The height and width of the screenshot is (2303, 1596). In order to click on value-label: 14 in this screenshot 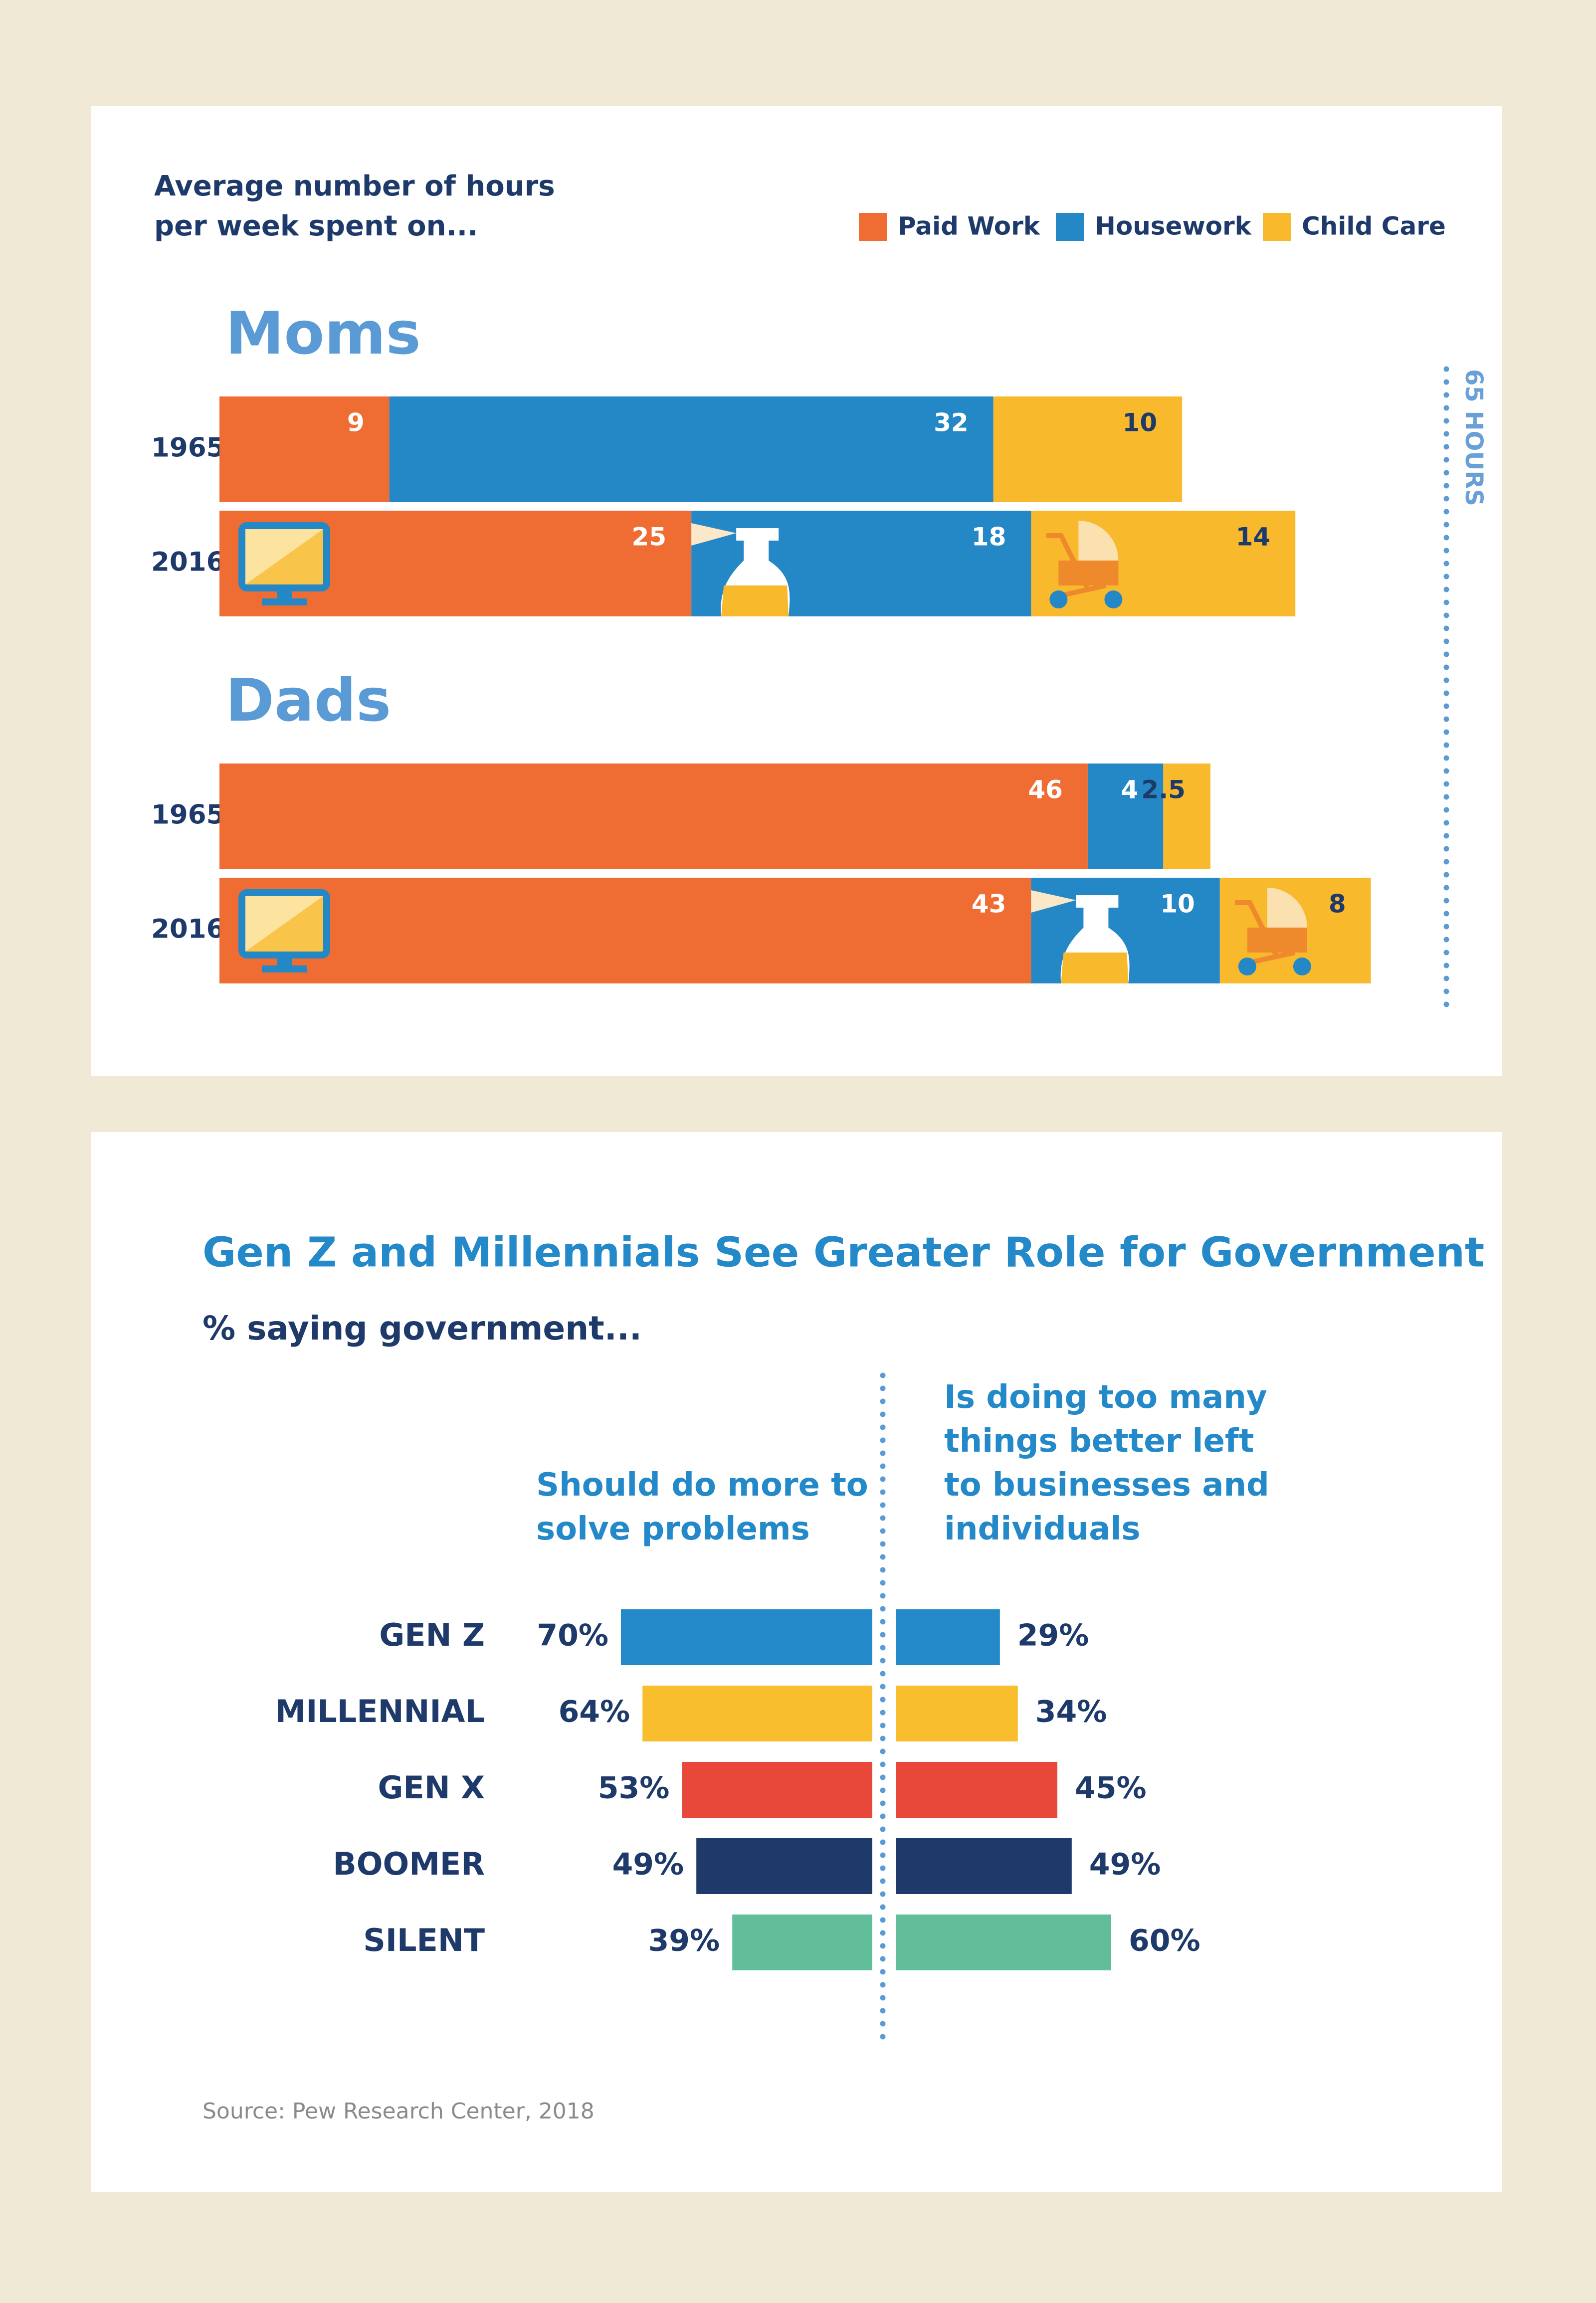, I will do `click(1253, 537)`.